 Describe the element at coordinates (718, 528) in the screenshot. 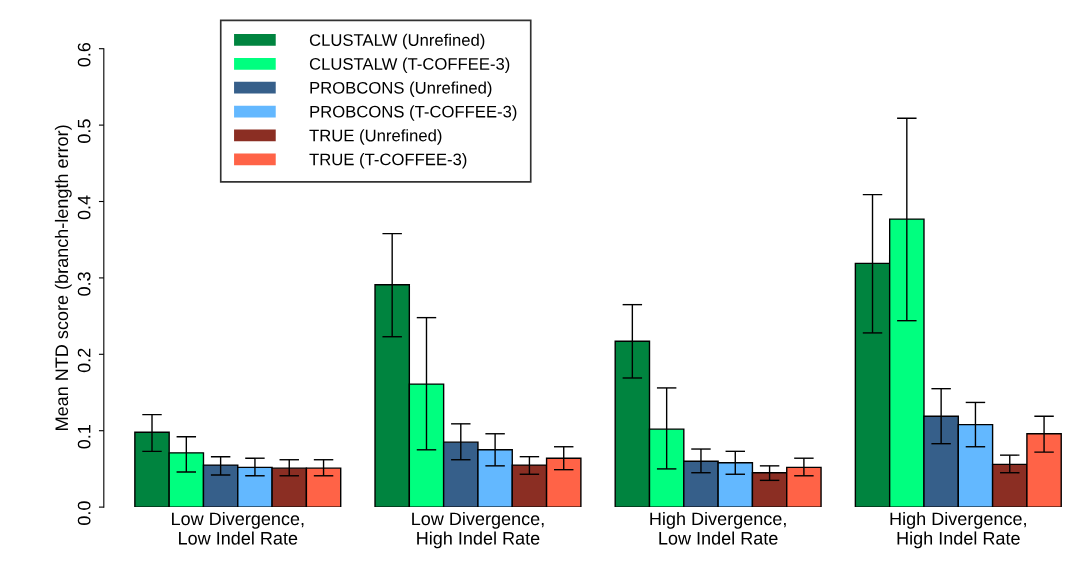

I see `x-tick-label: High Divergence, Low Indel Rate` at that location.